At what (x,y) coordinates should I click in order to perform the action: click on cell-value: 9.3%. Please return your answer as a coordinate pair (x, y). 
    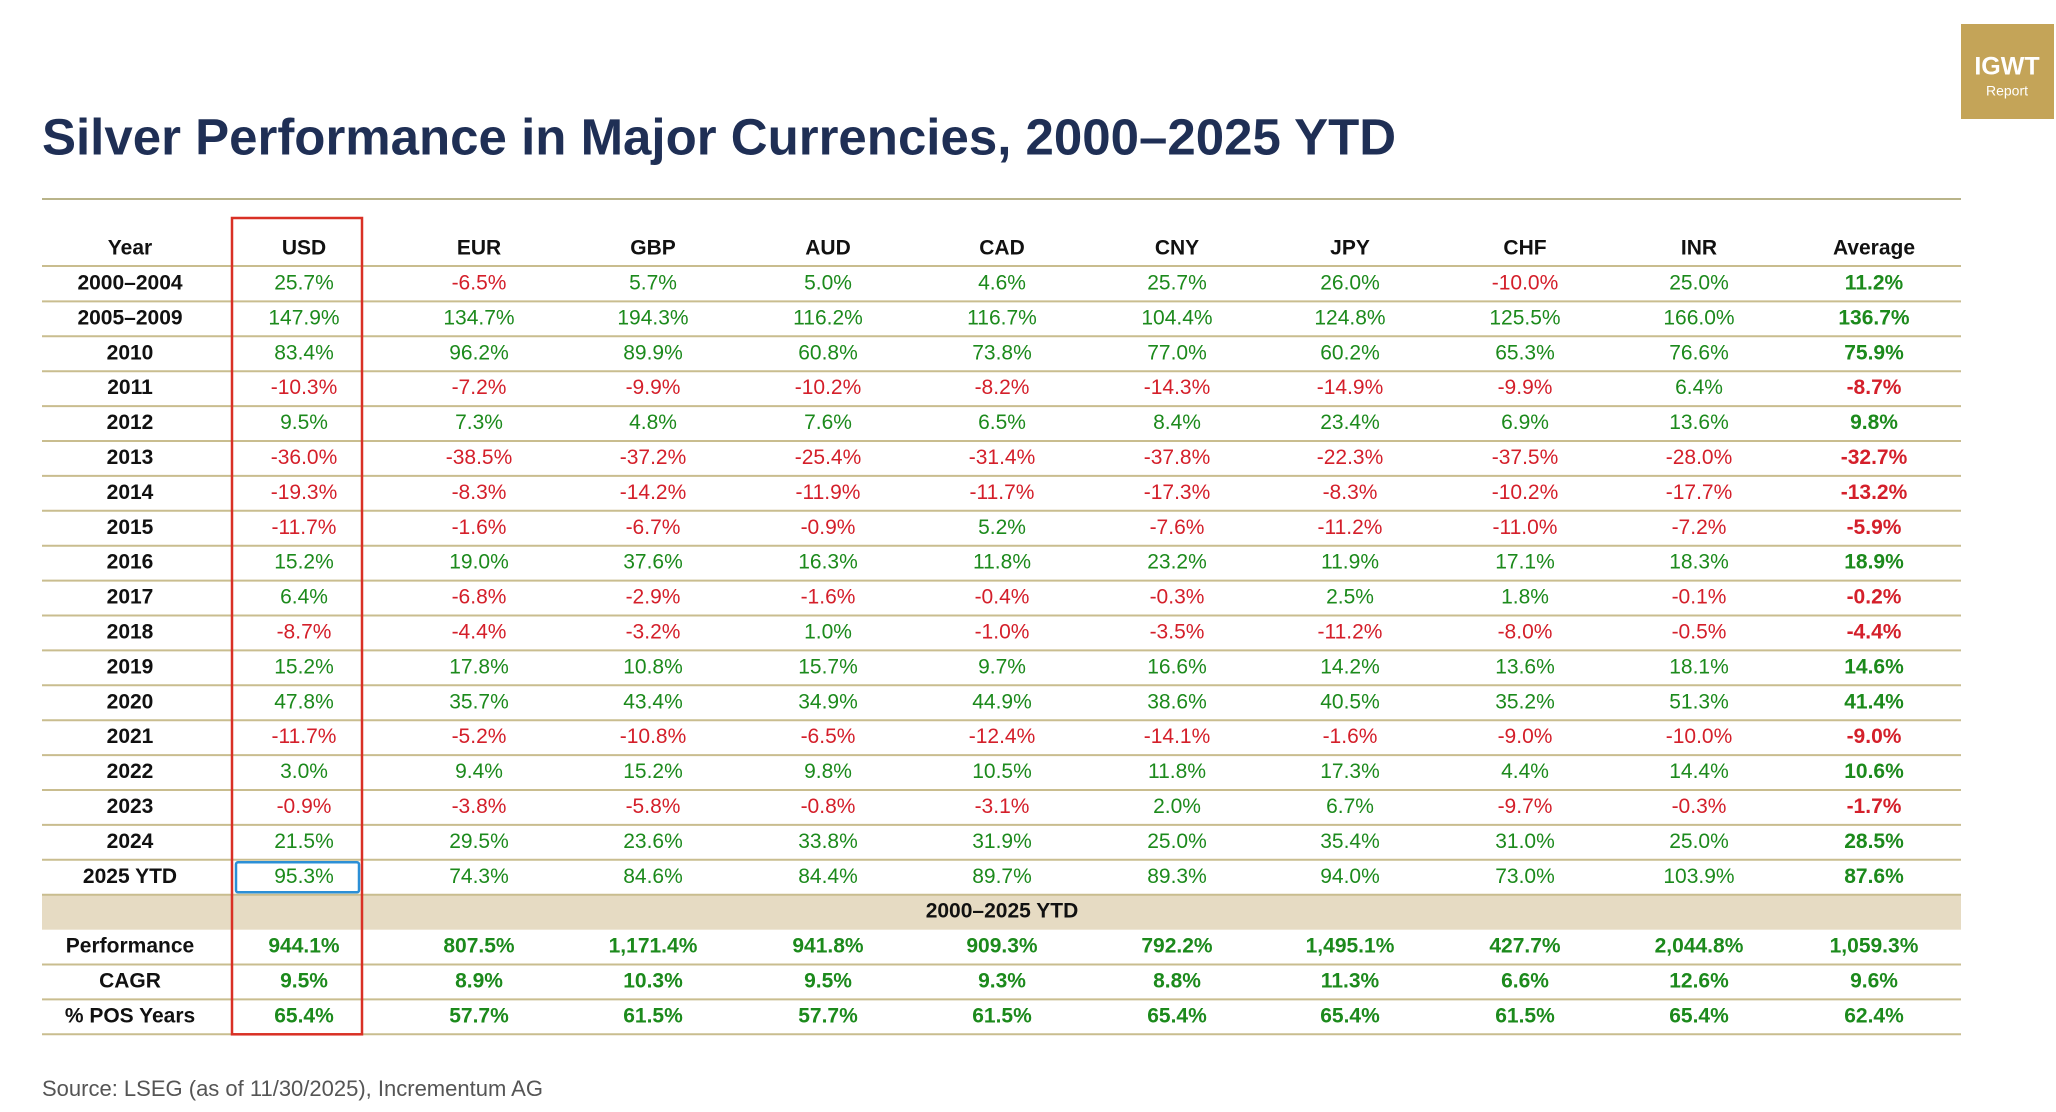
    Looking at the image, I should click on (1002, 981).